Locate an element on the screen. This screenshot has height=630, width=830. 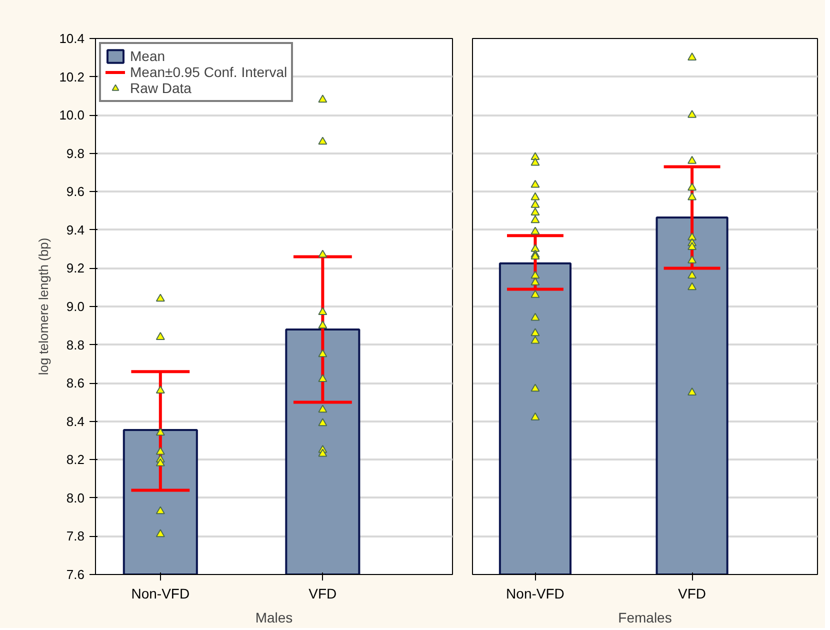
y-tick-label: 9.2 is located at coordinates (75, 268).